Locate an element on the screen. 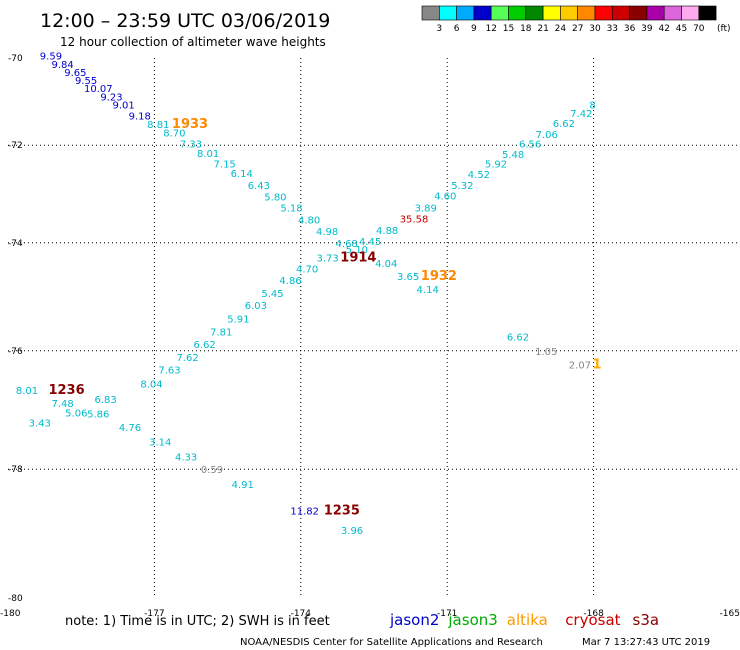  wave-height-label: 8 is located at coordinates (592, 106).